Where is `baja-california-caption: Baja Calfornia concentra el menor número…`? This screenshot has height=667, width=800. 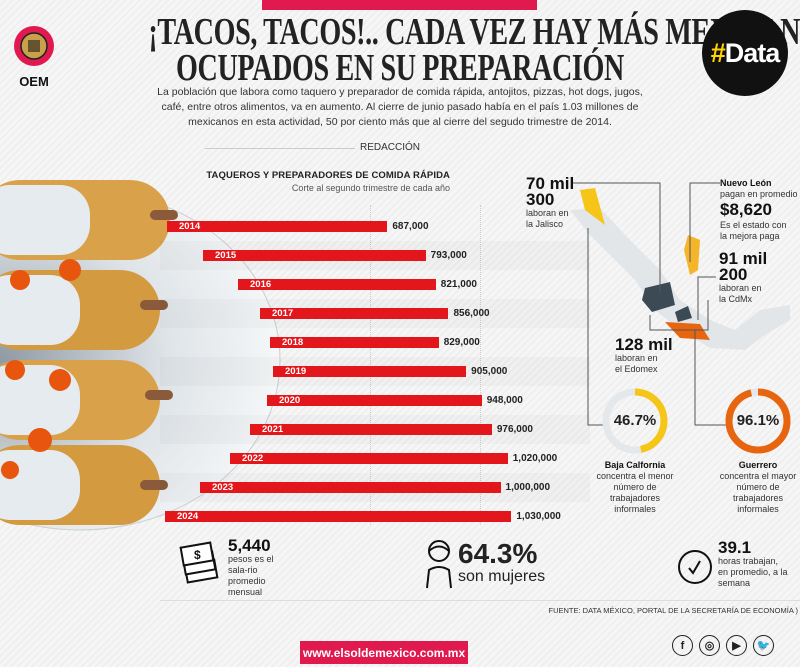 baja-california-caption: Baja Calfornia concentra el menor número… is located at coordinates (635, 487).